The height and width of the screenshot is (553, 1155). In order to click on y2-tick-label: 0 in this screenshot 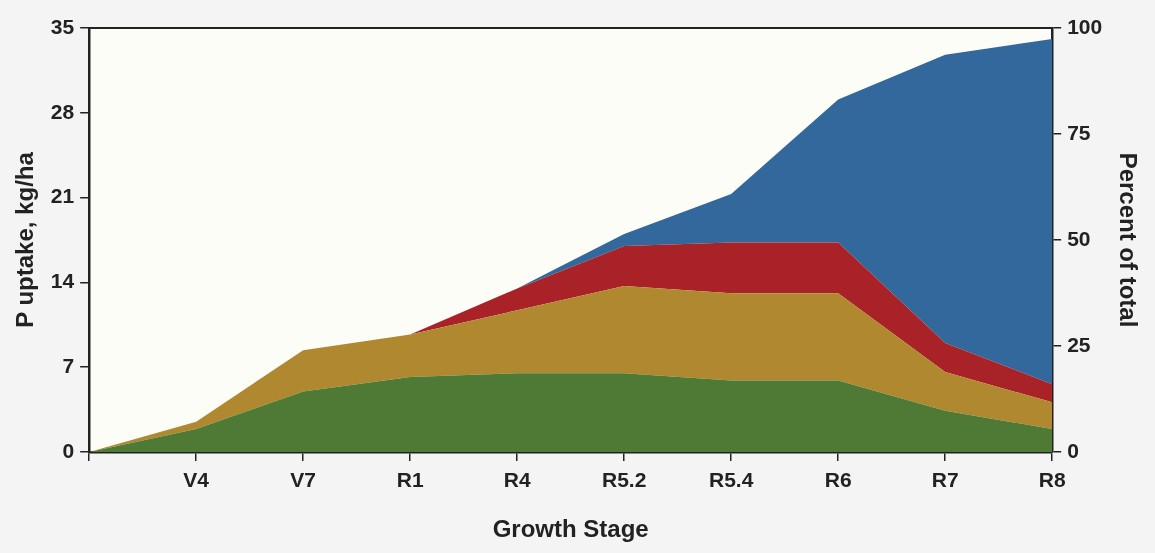, I will do `click(1073, 450)`.